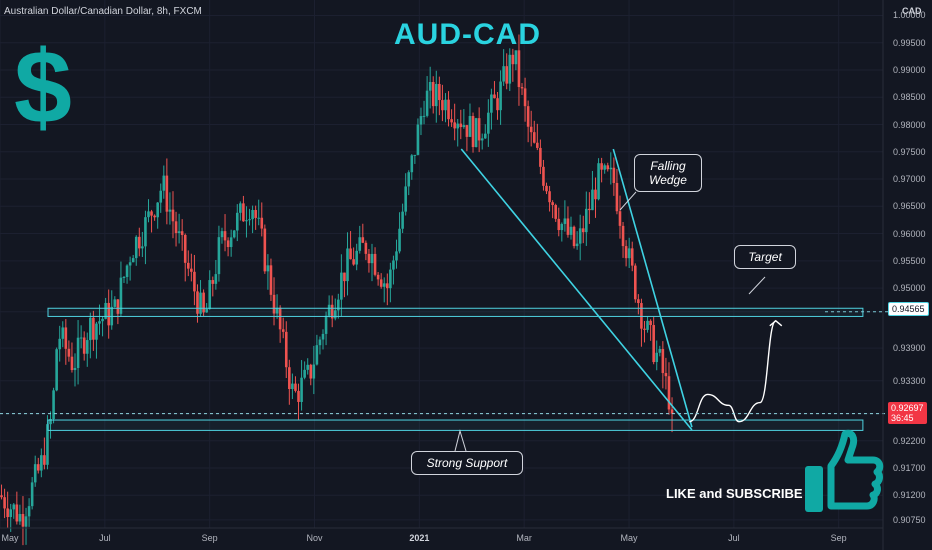 The image size is (932, 550). Describe the element at coordinates (734, 538) in the screenshot. I see `time-tick-label: Jul` at that location.